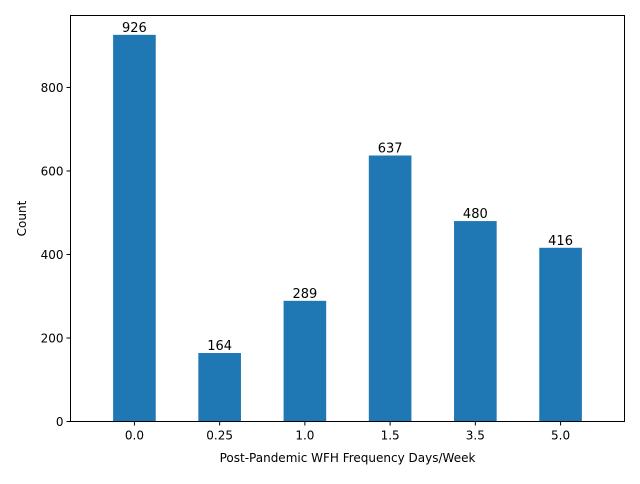 The image size is (640, 484). Describe the element at coordinates (60, 422) in the screenshot. I see `y-tick-label-0: 0` at that location.